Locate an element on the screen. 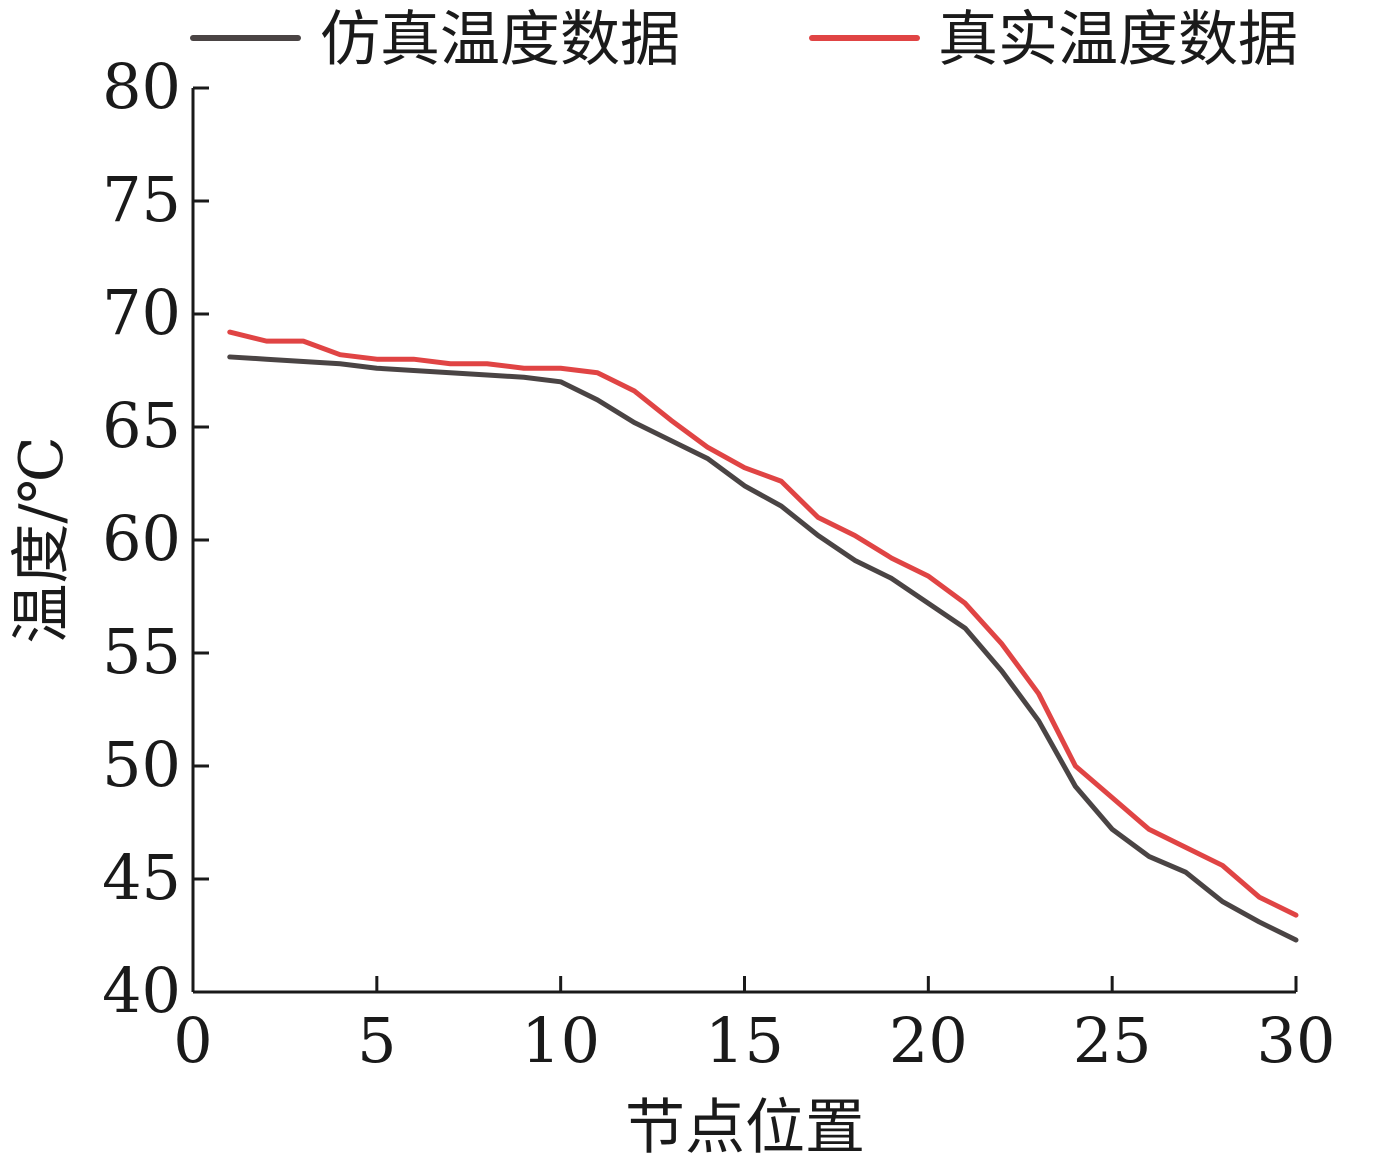 The width and height of the screenshot is (1381, 1158). y-tick-label: 50 is located at coordinates (141, 764).